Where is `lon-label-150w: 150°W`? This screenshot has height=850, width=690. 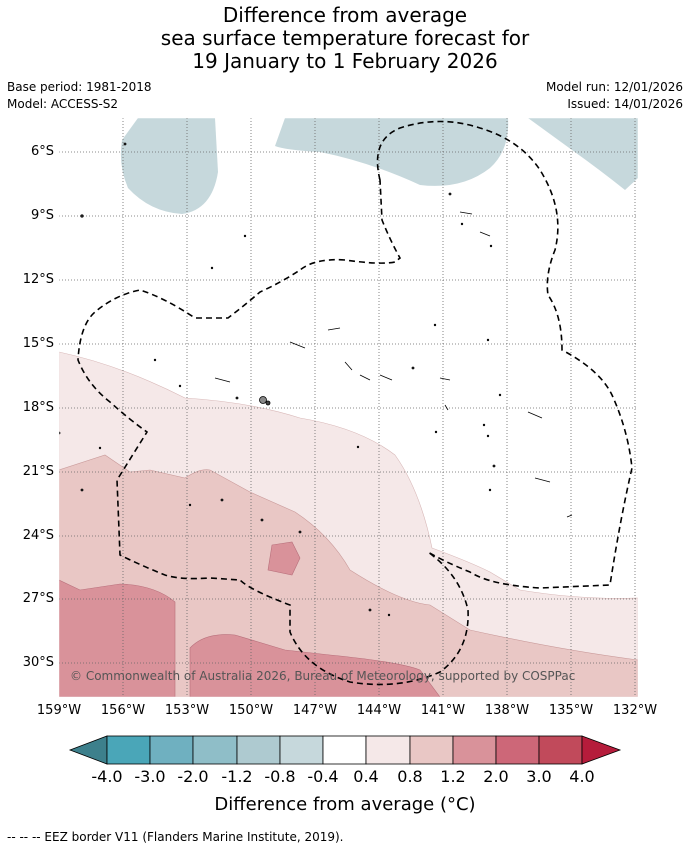 lon-label-150w: 150°W is located at coordinates (251, 710).